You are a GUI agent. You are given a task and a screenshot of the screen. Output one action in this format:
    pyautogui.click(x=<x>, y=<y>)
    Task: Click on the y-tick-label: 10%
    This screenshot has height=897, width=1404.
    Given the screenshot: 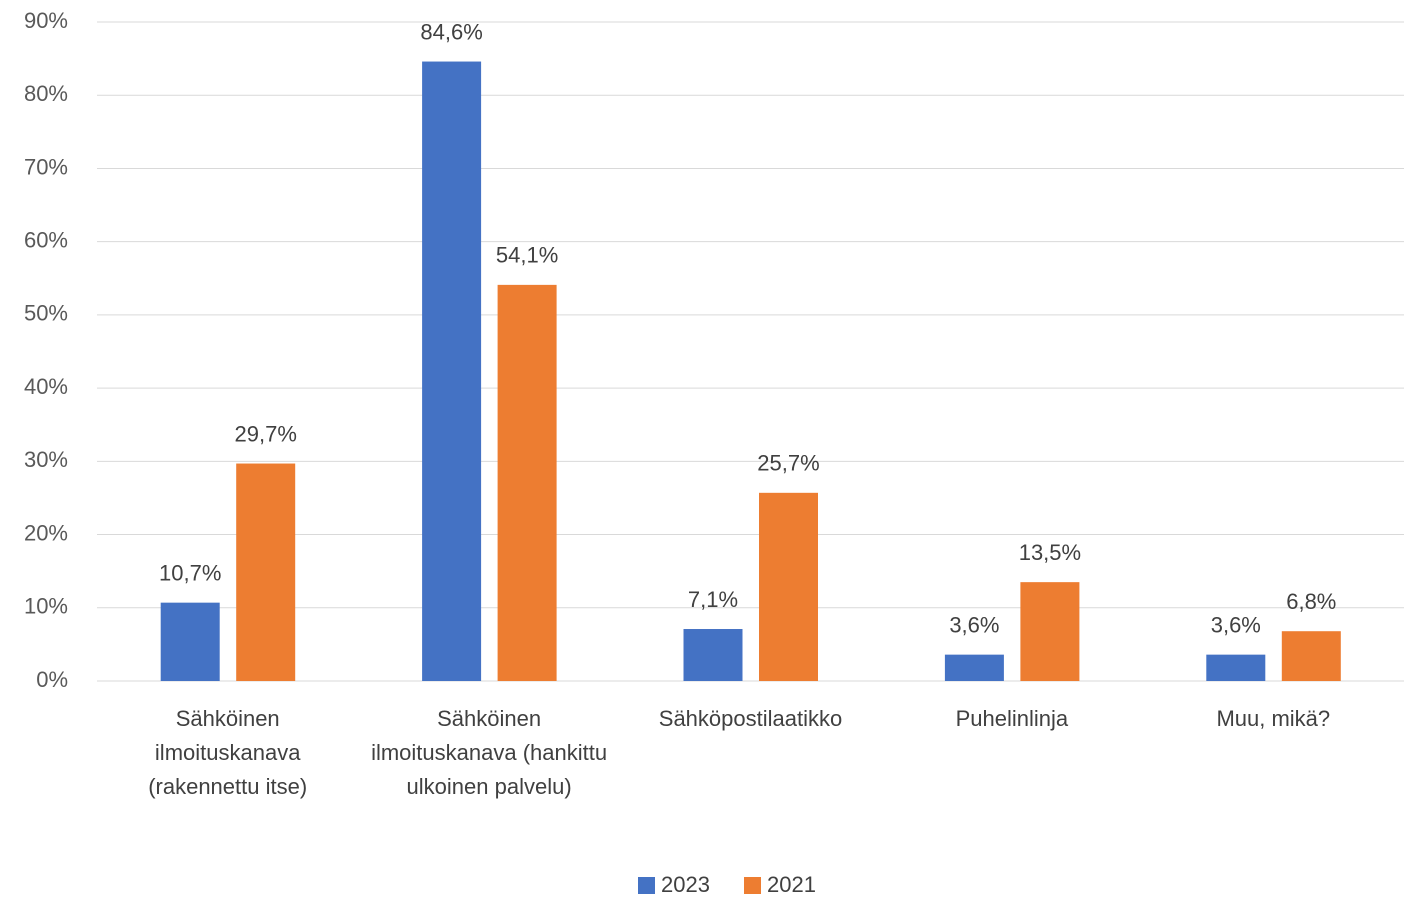 What is the action you would take?
    pyautogui.click(x=46, y=606)
    